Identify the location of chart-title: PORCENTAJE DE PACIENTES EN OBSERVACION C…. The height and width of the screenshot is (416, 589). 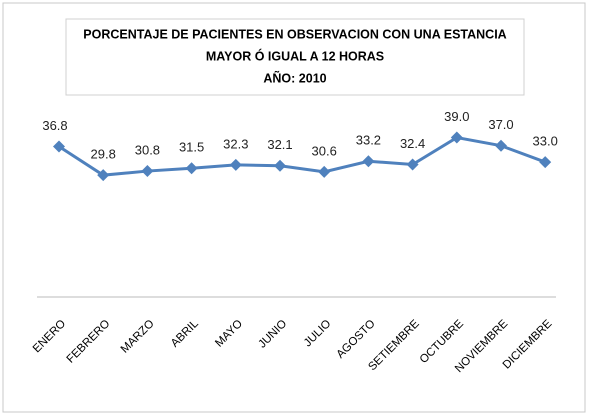
(294, 34).